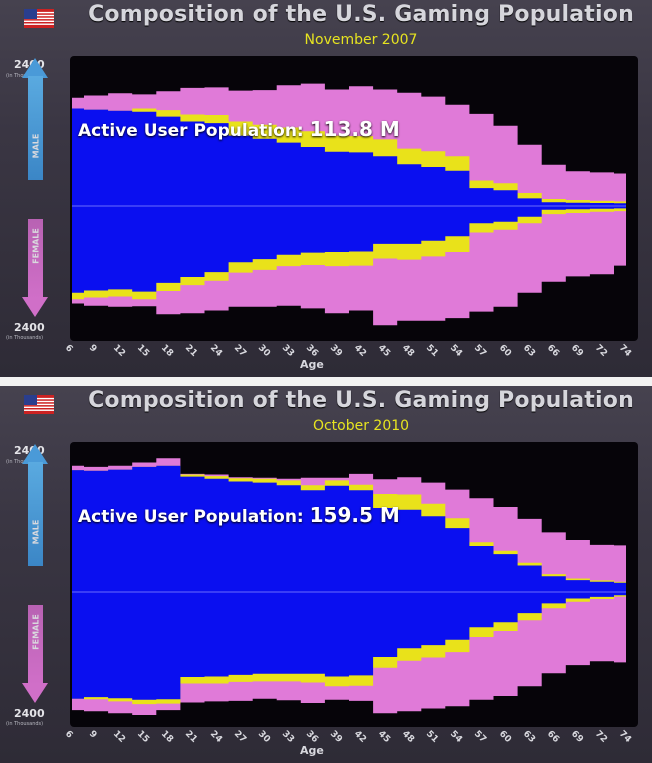 The height and width of the screenshot is (763, 652). Describe the element at coordinates (354, 129) in the screenshot. I see `annotation-value: 113.8 M` at that location.